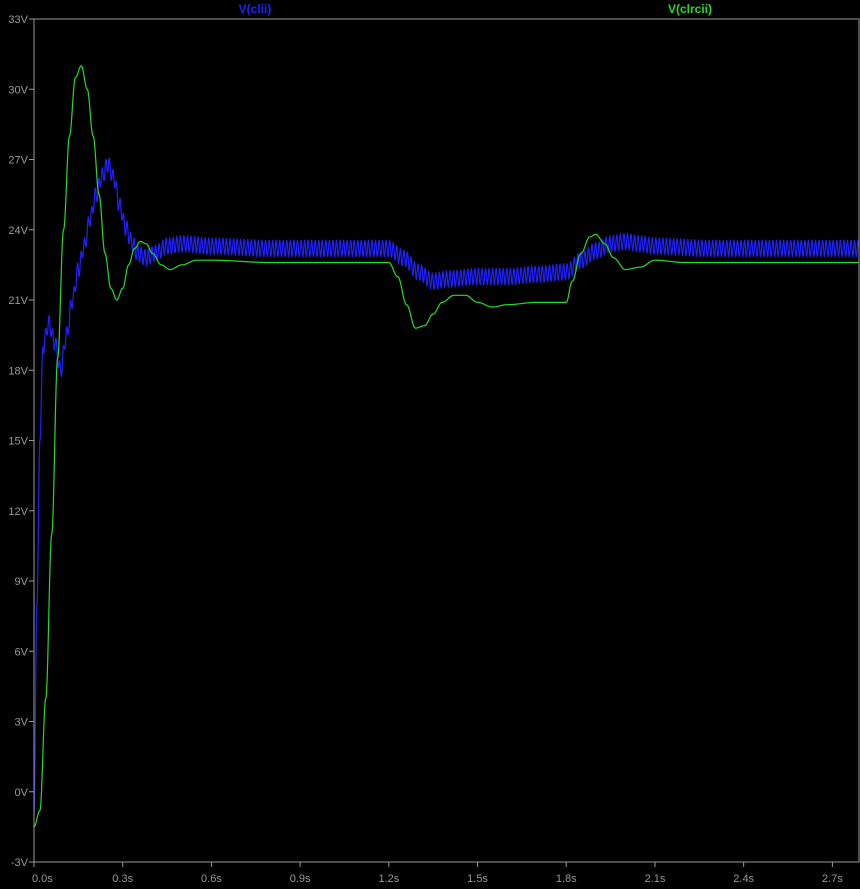 This screenshot has height=889, width=860. Describe the element at coordinates (18, 231) in the screenshot. I see `y-tick-label: 24V` at that location.